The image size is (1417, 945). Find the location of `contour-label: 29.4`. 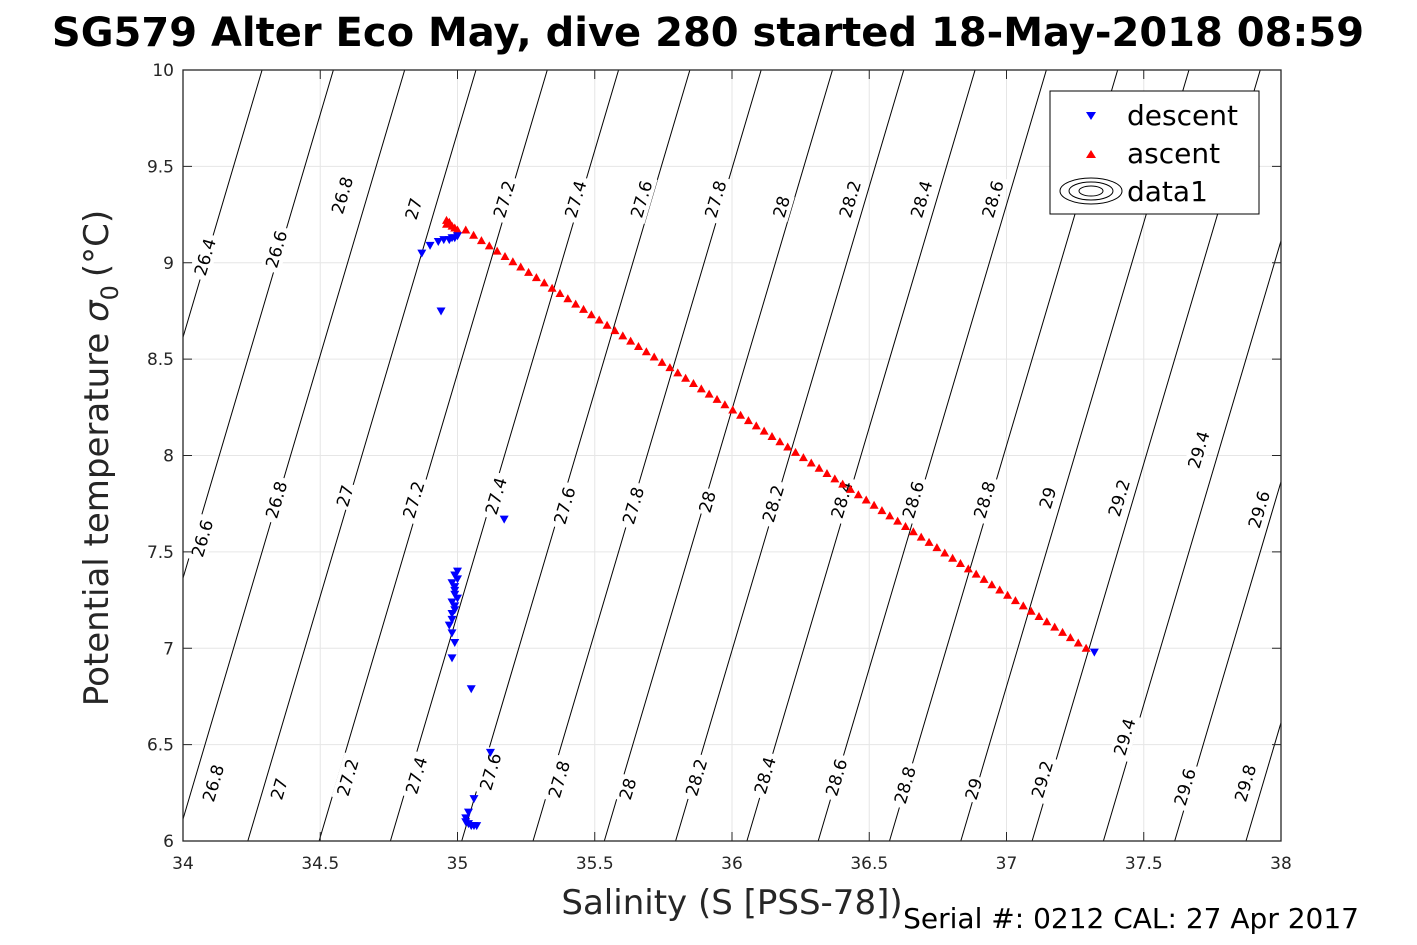

contour-label: 29.4 is located at coordinates (1126, 737).